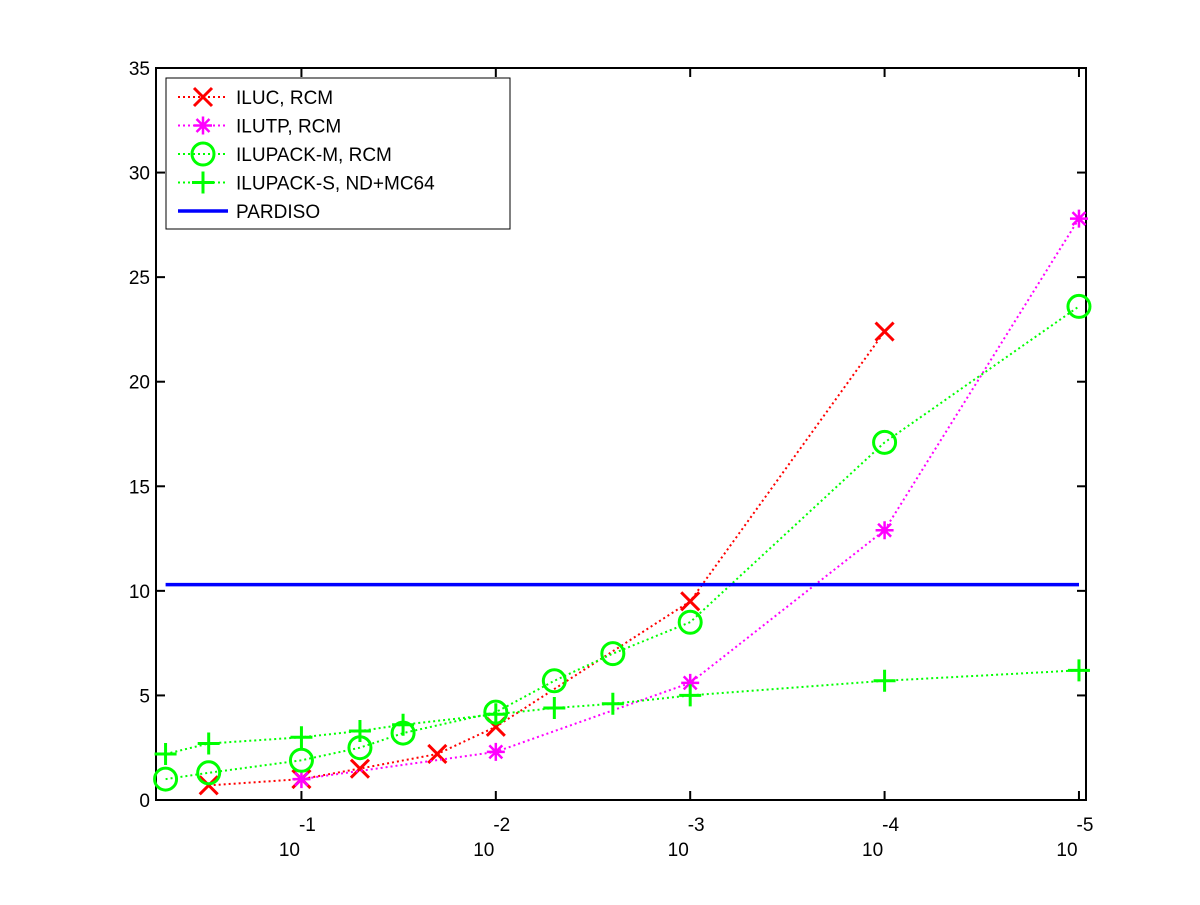 This screenshot has width=1200, height=905. I want to click on y-tick-label: 15, so click(139, 487).